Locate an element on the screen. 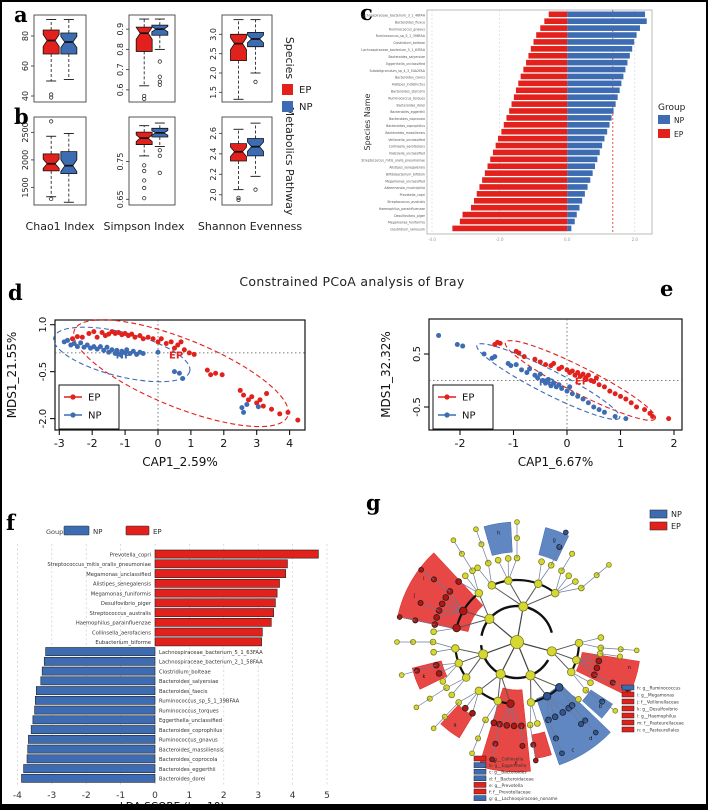  lda-bar-label: Haemophilus_parainfluenzae is located at coordinates (113, 624).